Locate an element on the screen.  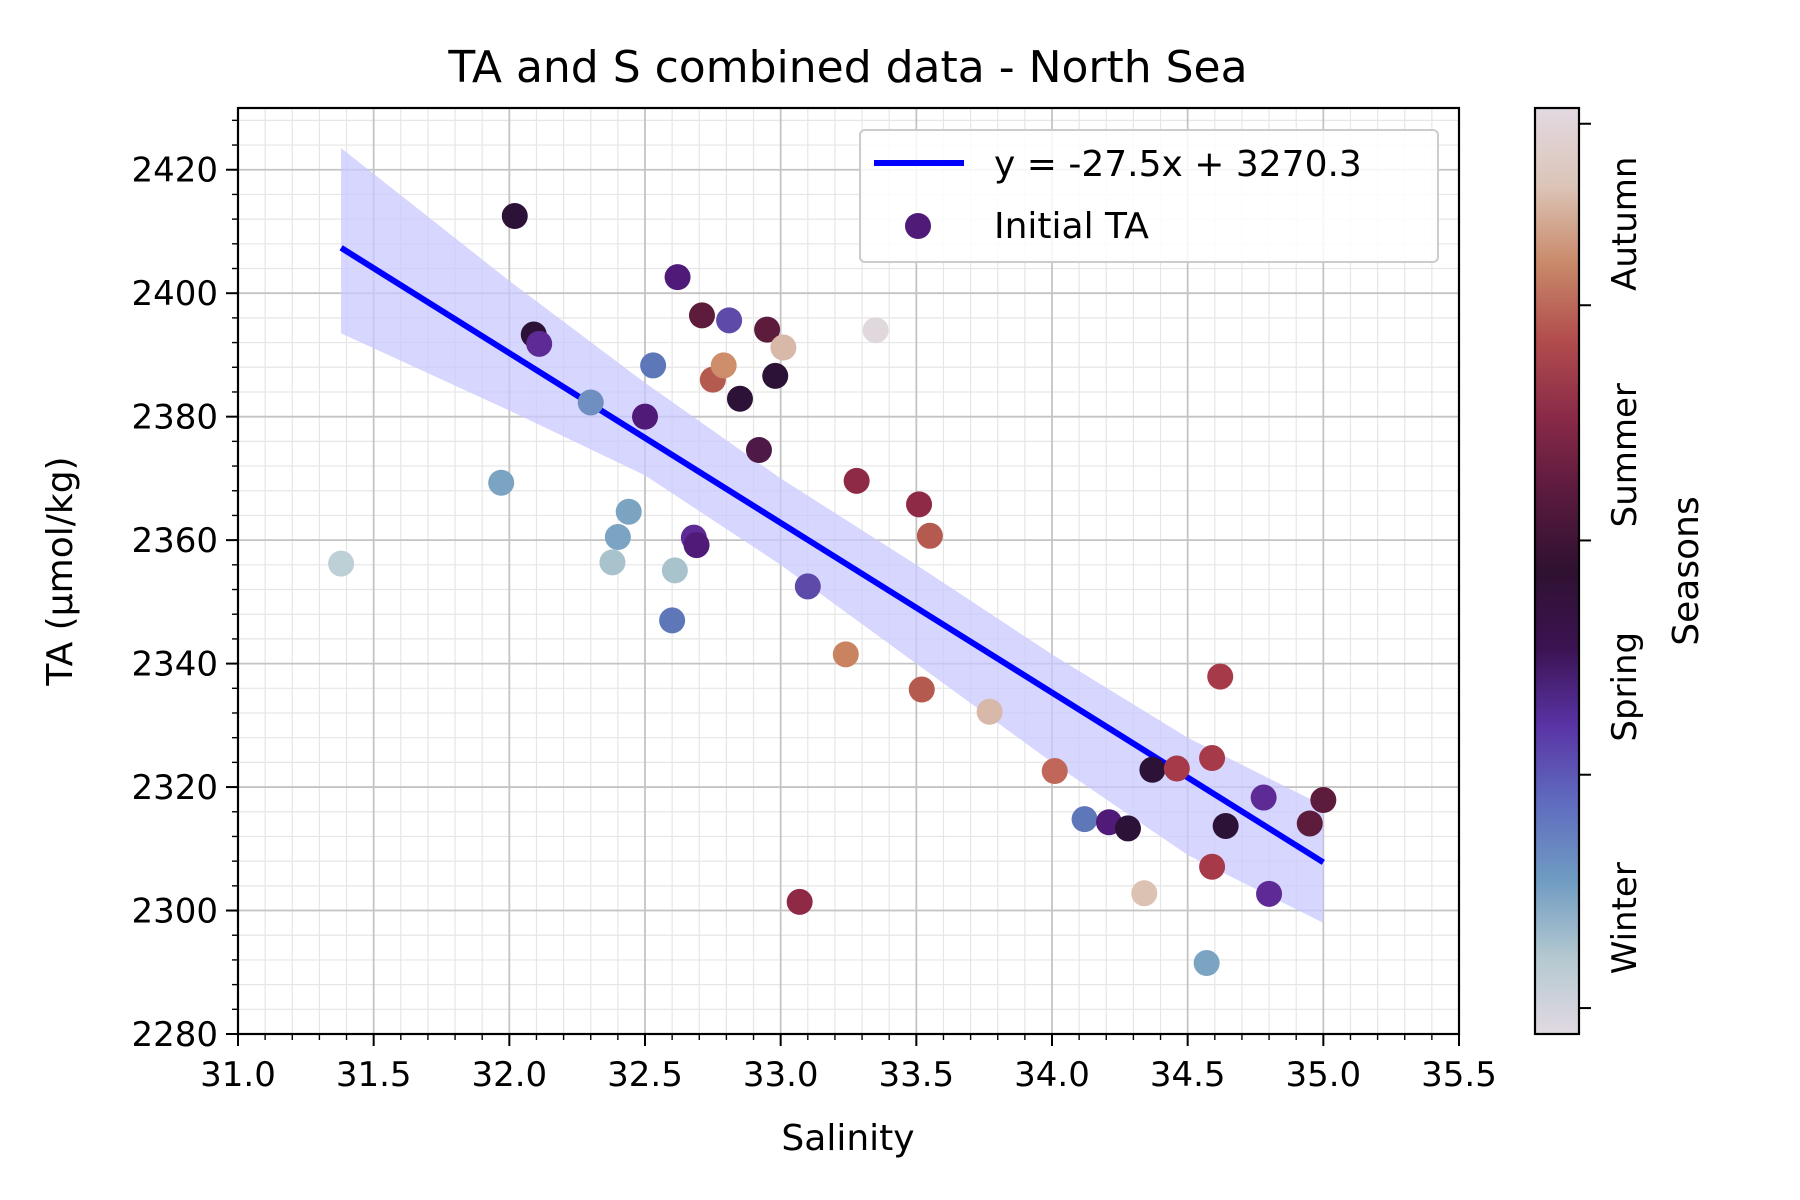
colorbar-label: Seasons is located at coordinates (1686, 570).